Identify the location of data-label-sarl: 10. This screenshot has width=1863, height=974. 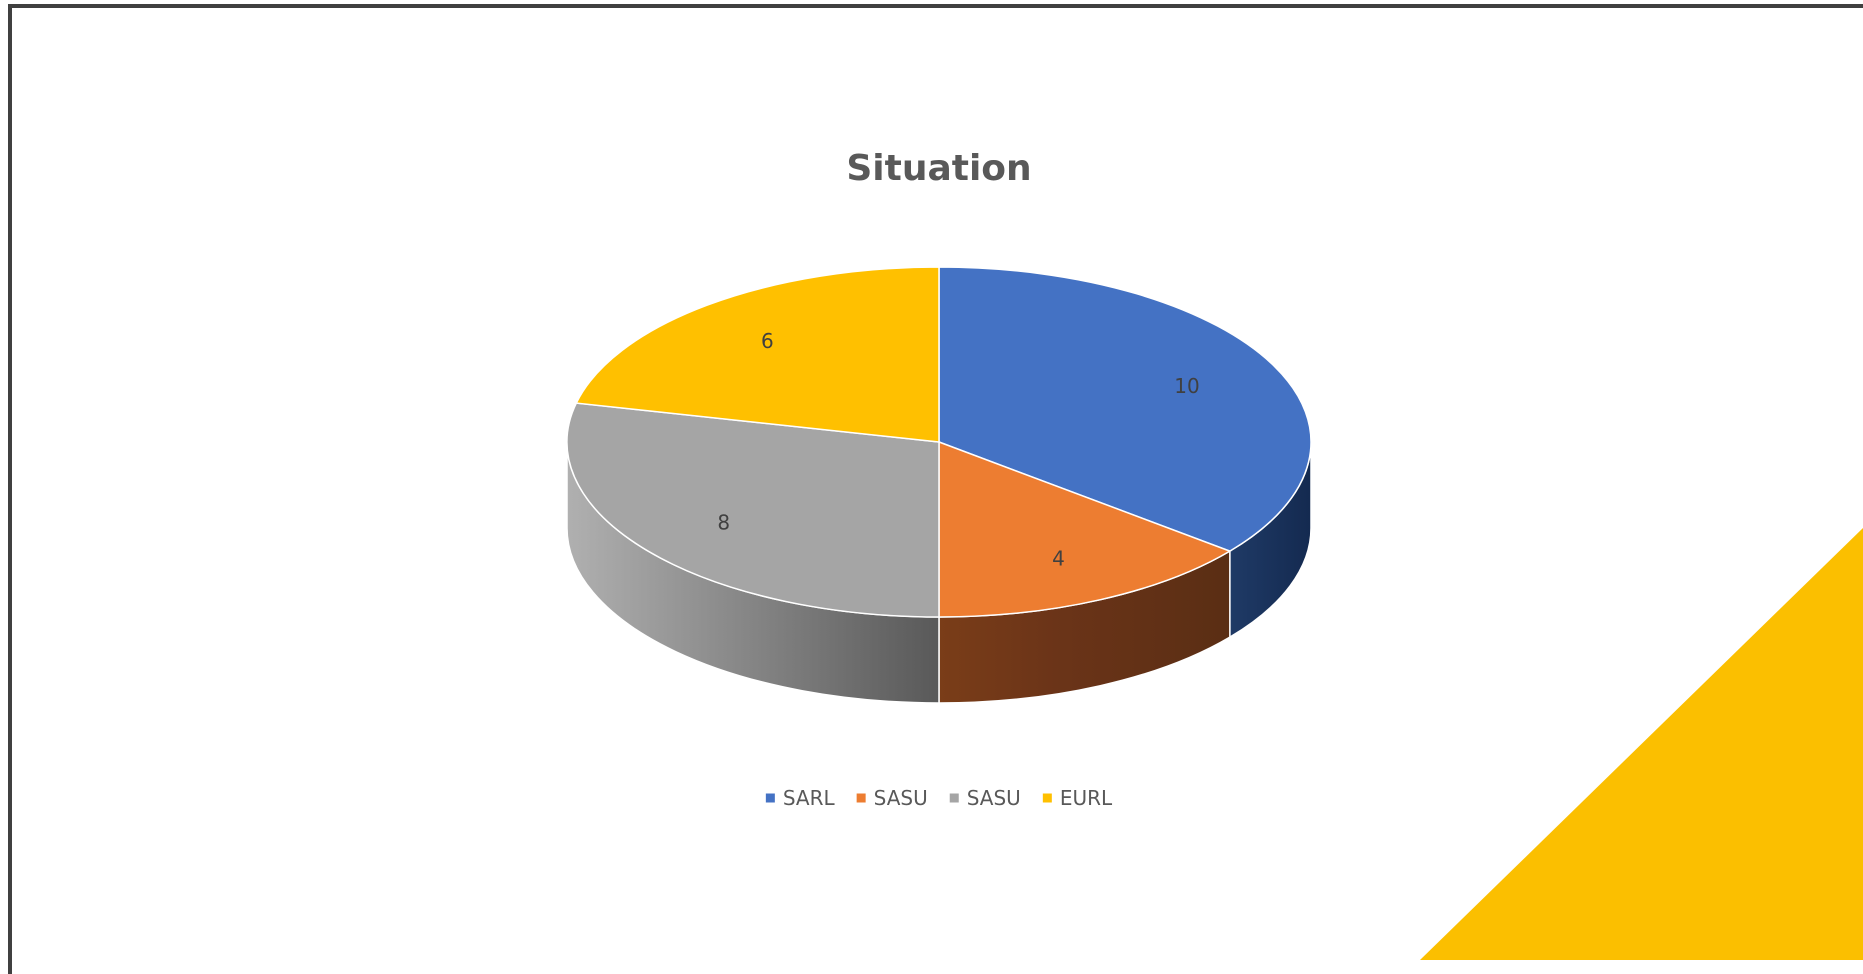
(1186, 386).